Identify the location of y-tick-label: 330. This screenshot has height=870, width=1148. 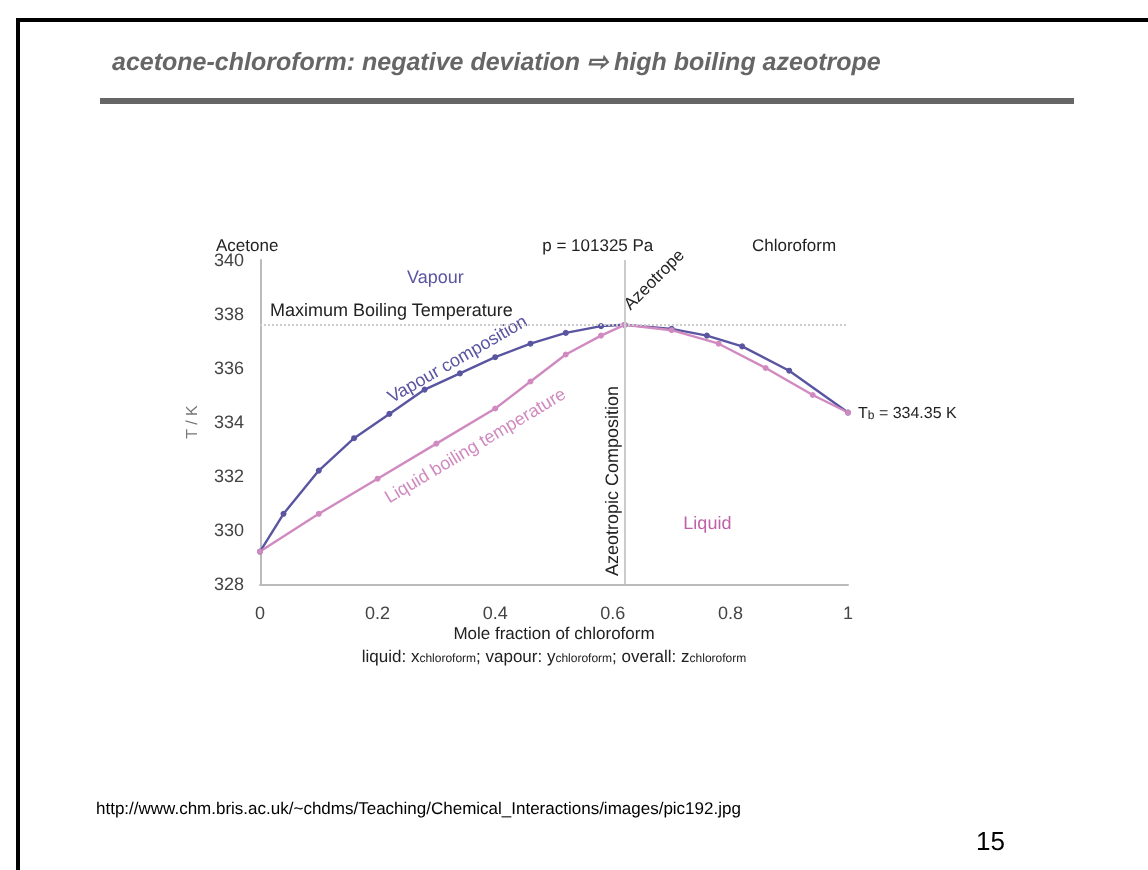
(228, 530).